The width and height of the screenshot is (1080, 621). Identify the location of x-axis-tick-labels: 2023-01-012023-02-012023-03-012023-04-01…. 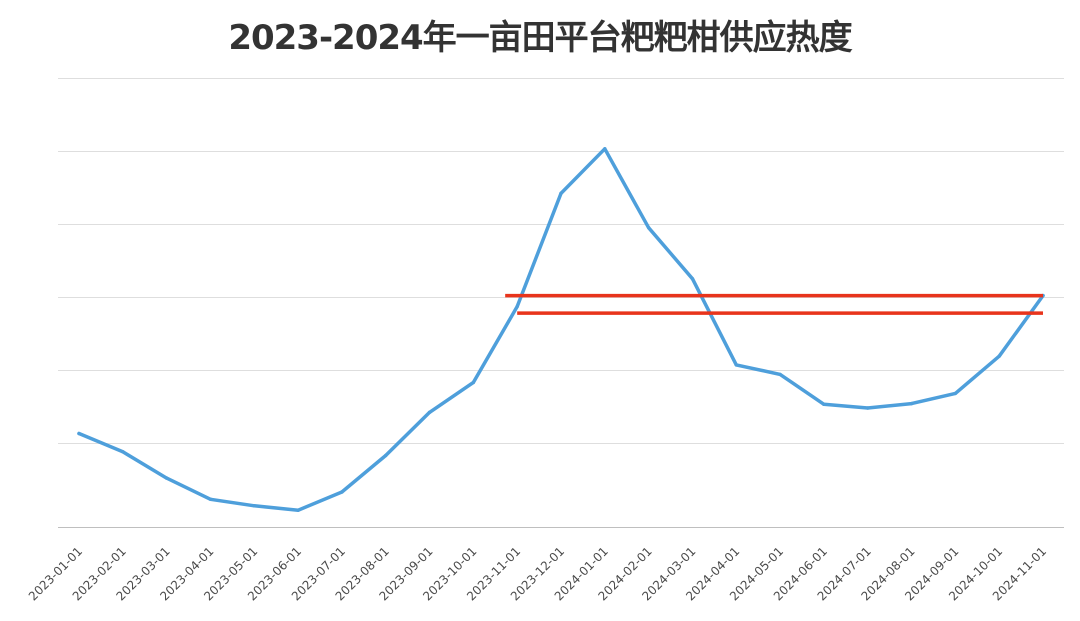
(537, 573).